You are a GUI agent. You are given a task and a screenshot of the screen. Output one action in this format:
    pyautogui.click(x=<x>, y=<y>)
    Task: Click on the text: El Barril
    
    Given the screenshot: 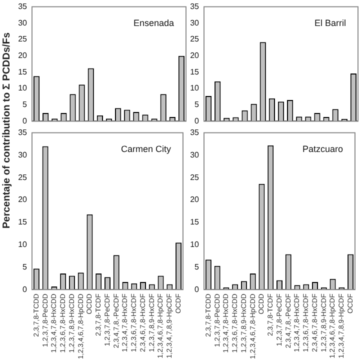 What is the action you would take?
    pyautogui.click(x=330, y=23)
    